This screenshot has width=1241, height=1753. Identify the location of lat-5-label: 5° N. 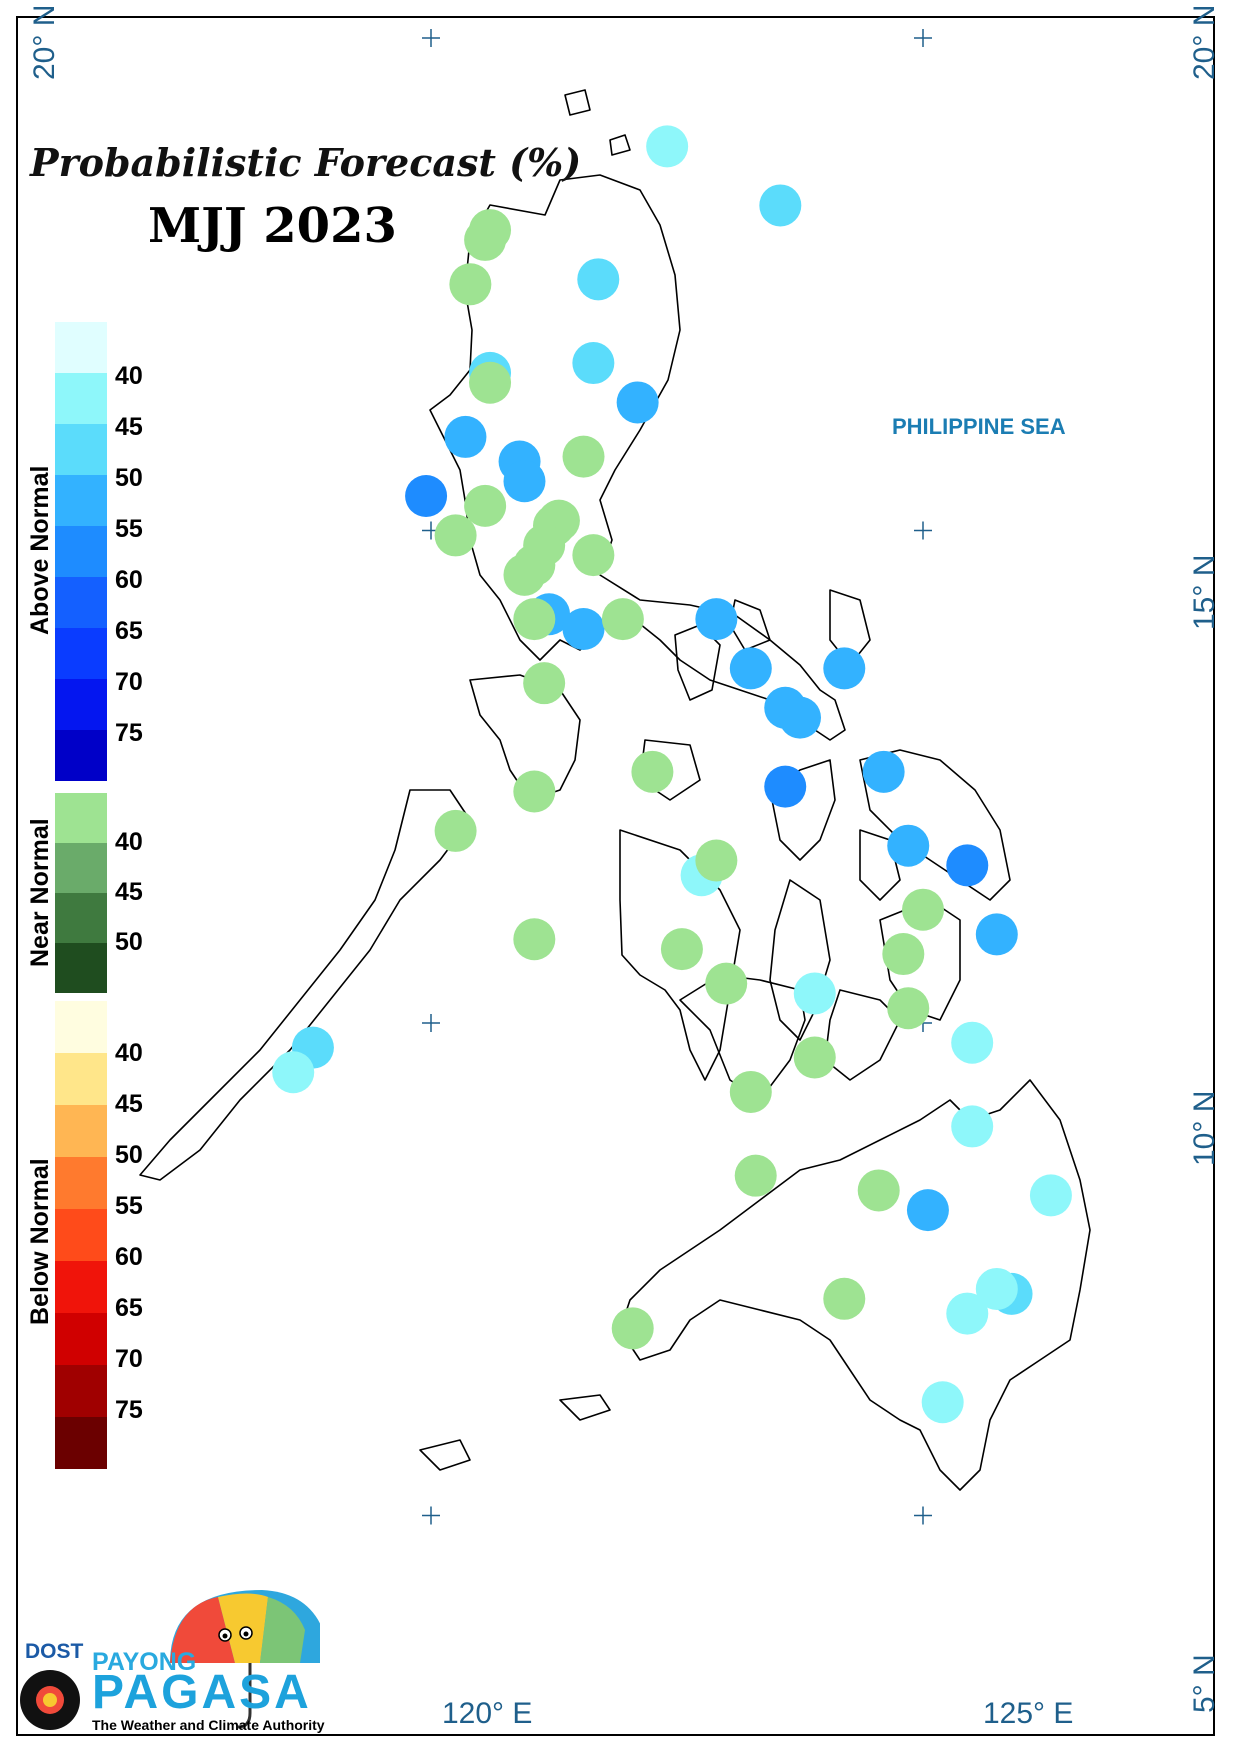
(1204, 1683).